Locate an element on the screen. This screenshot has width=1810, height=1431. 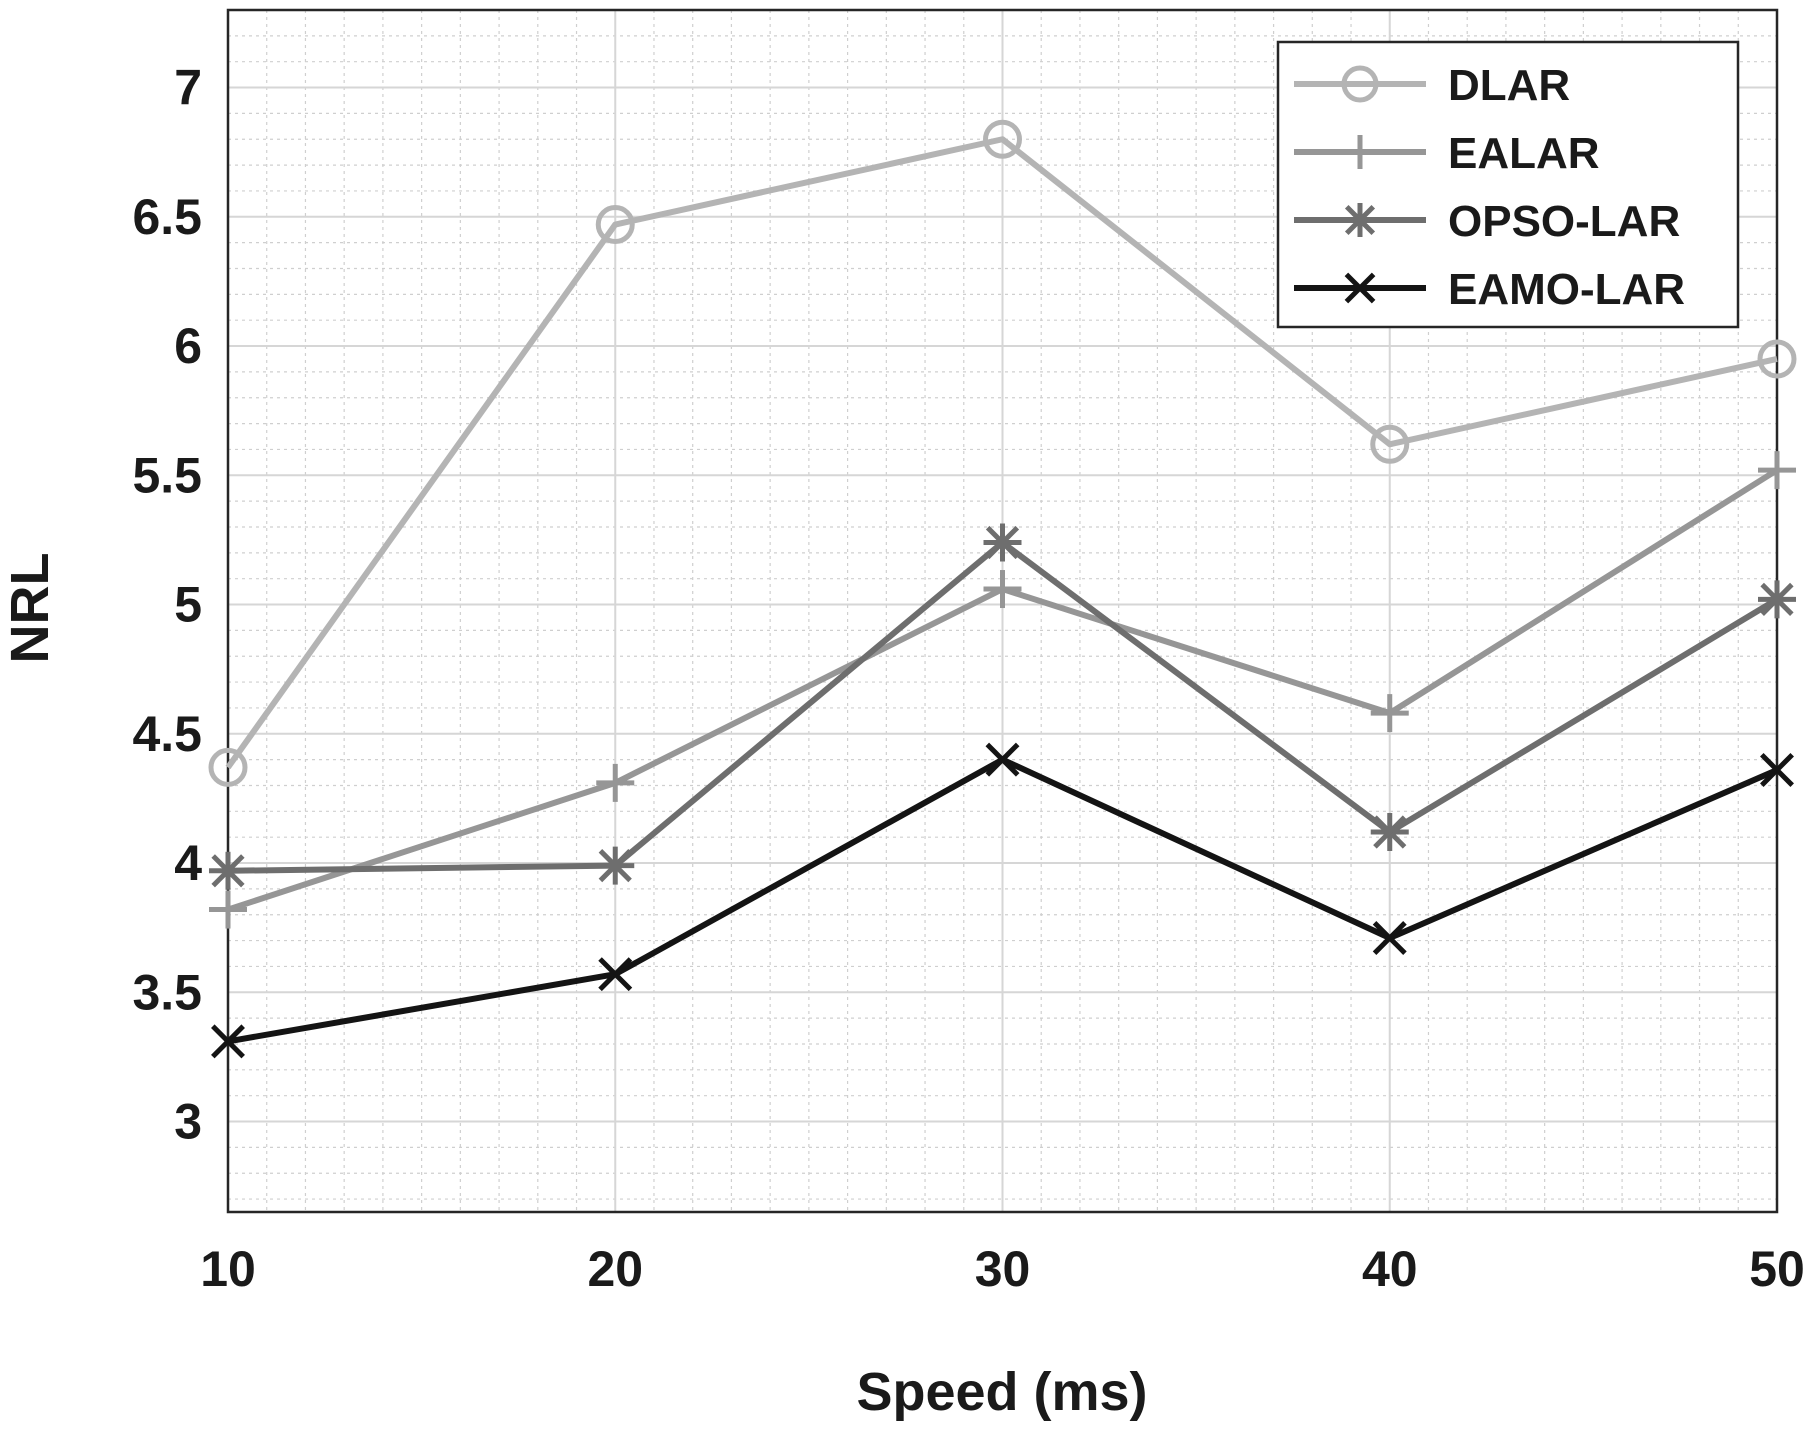
legend-marker-eamo-lar is located at coordinates (1360, 288).